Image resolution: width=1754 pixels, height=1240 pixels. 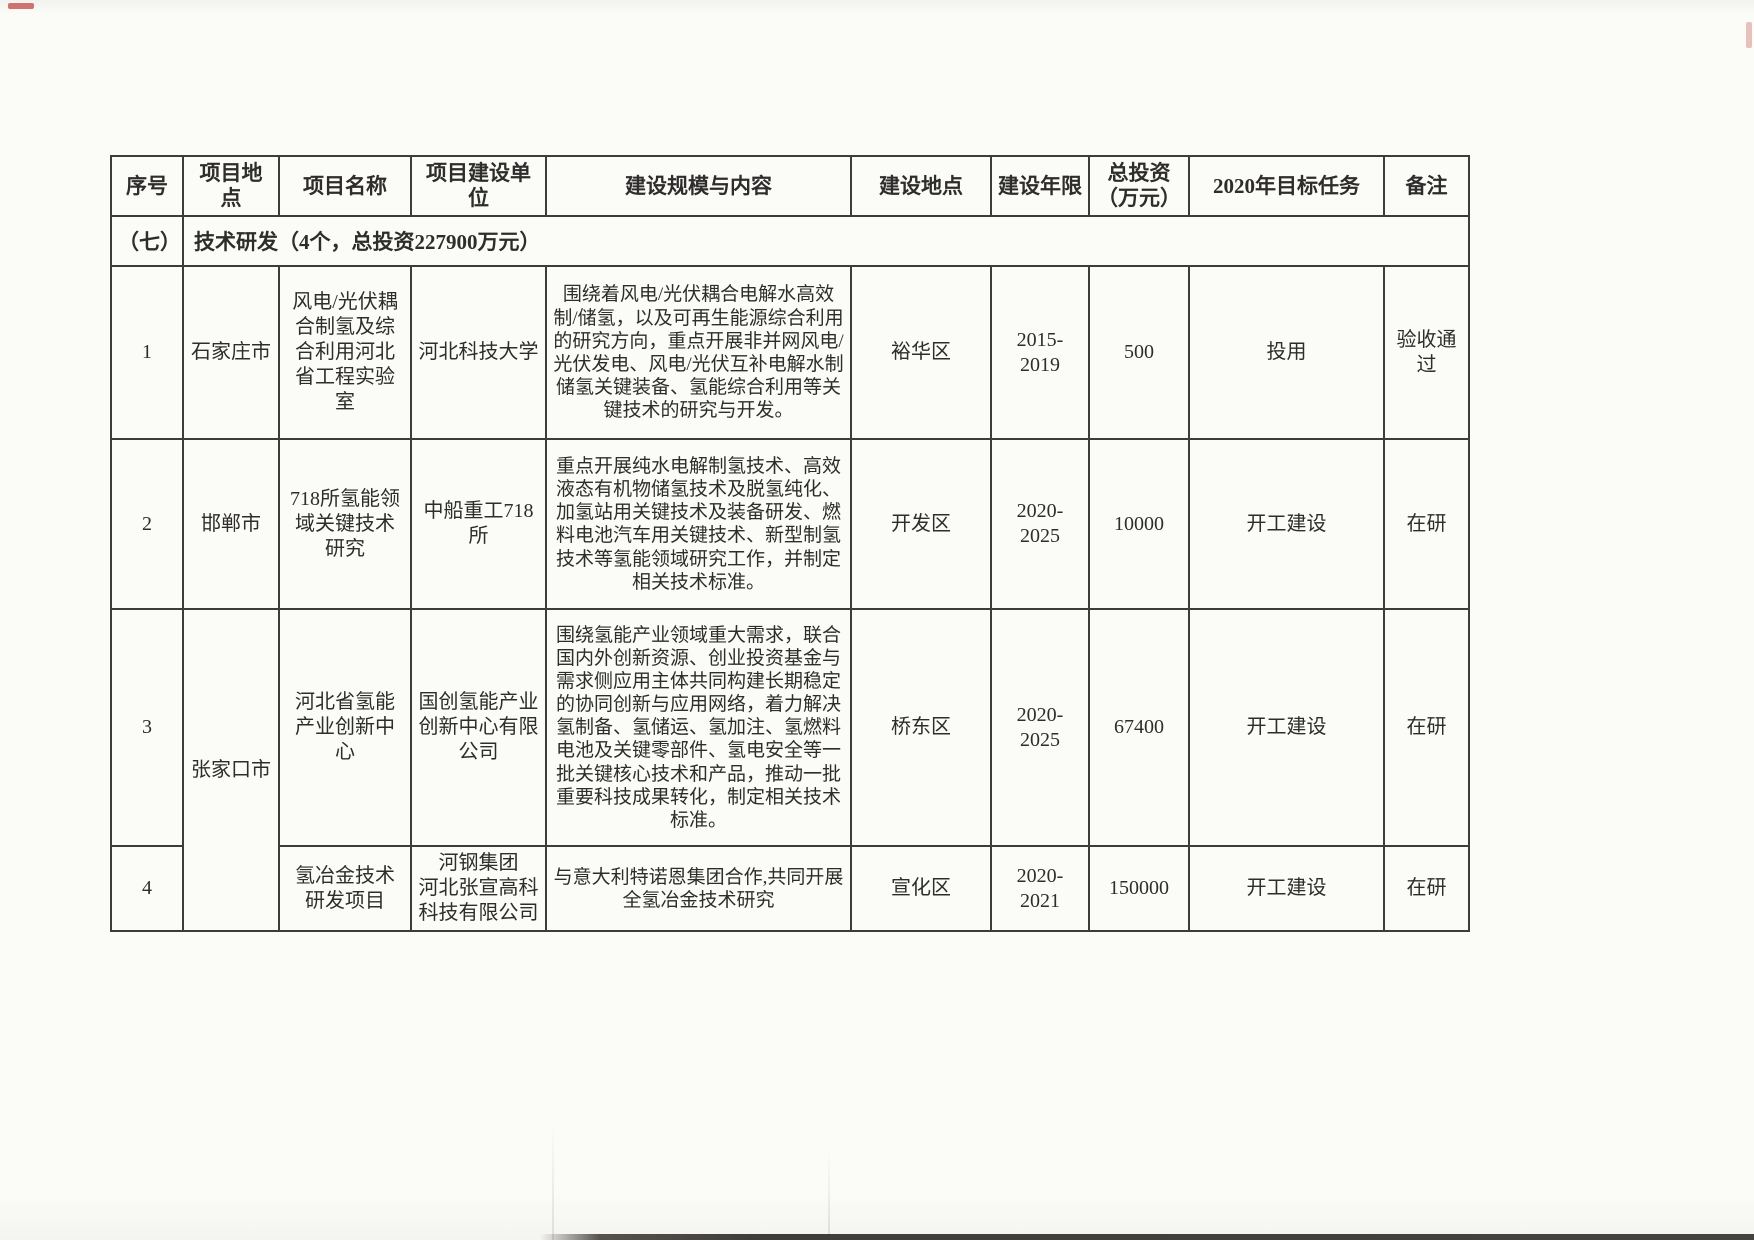 I want to click on cell-years: 2020-2021, so click(x=1040, y=889).